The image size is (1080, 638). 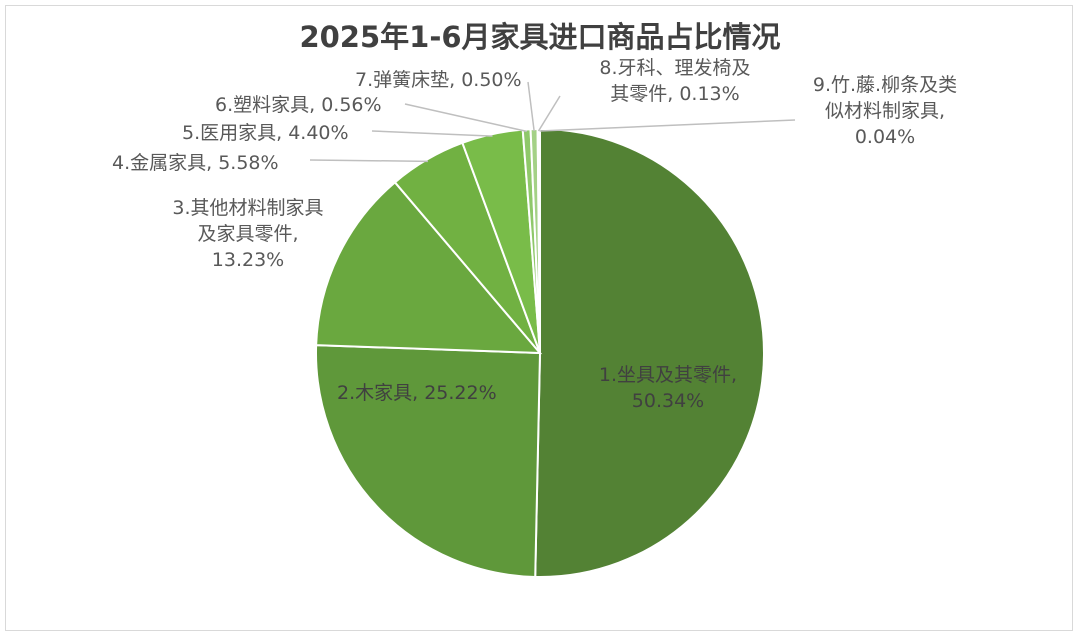 I want to click on slice-label-5: 5.医用家具, 4.40%, so click(x=265, y=133).